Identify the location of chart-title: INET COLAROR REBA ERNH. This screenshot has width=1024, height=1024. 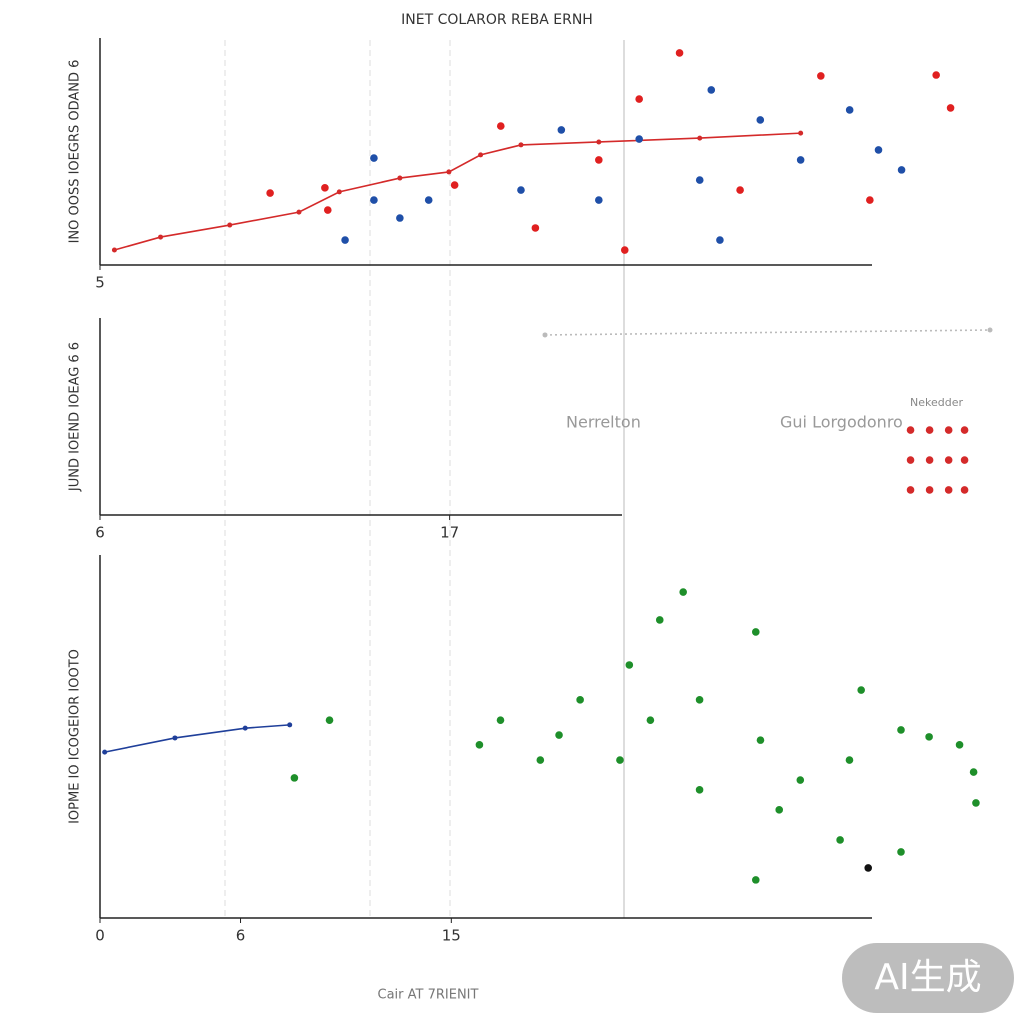
(497, 20).